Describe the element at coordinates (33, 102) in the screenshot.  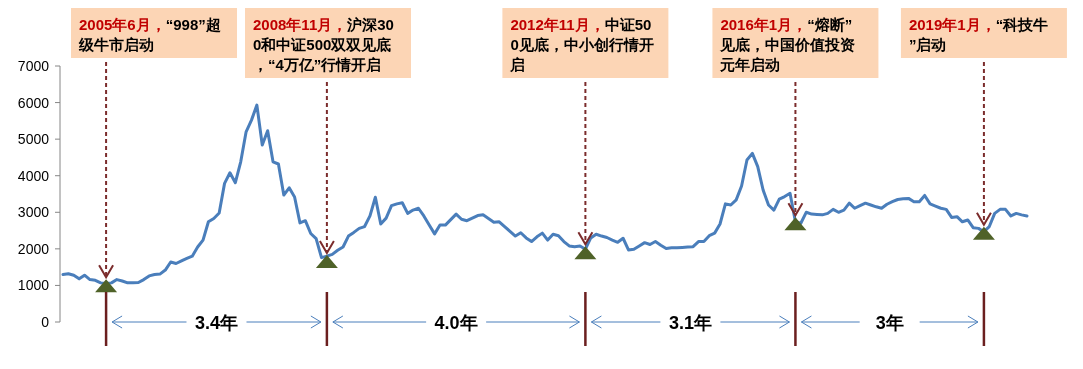
I see `y-tick-label: 6000` at that location.